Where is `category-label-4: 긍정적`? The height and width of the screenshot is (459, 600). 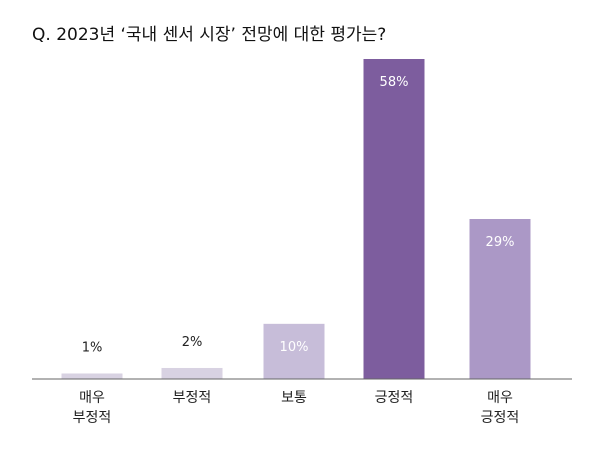
category-label-4: 긍정적 is located at coordinates (394, 398).